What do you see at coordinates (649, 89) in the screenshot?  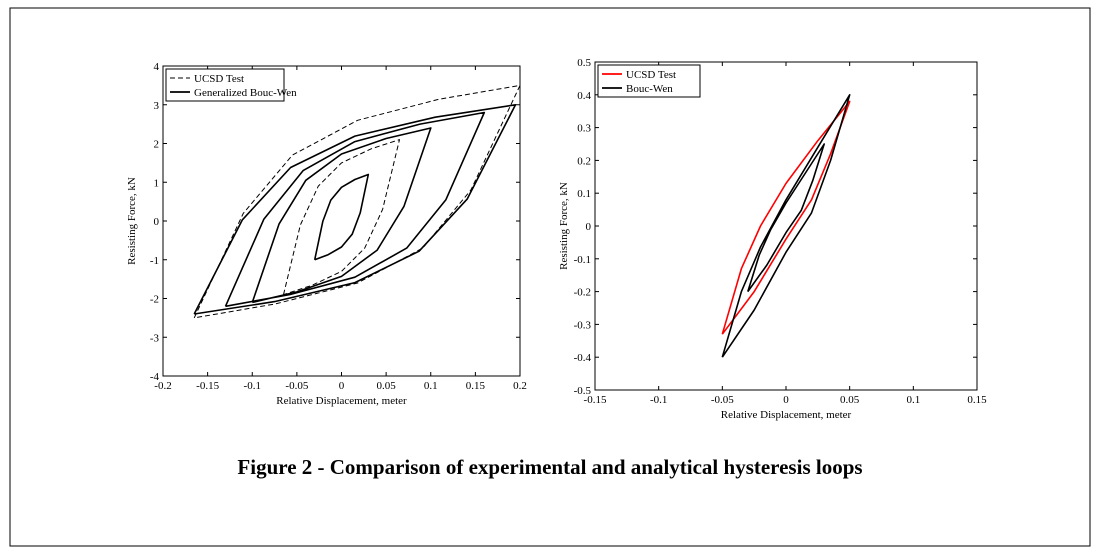 I see `legend-label: Bouc-Wen` at bounding box center [649, 89].